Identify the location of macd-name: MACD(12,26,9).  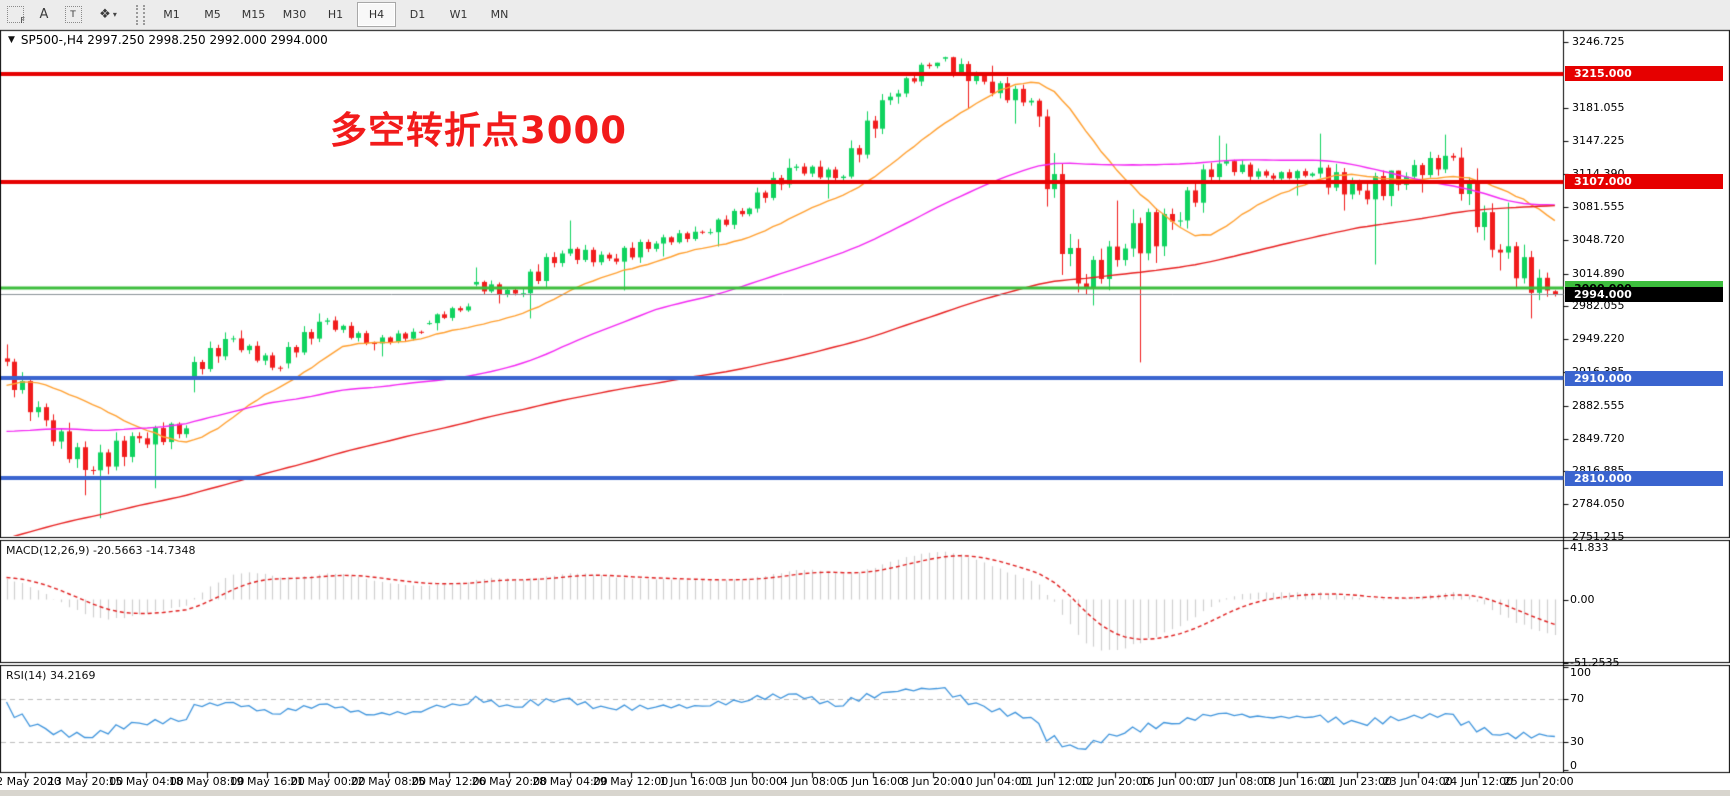
(48, 550).